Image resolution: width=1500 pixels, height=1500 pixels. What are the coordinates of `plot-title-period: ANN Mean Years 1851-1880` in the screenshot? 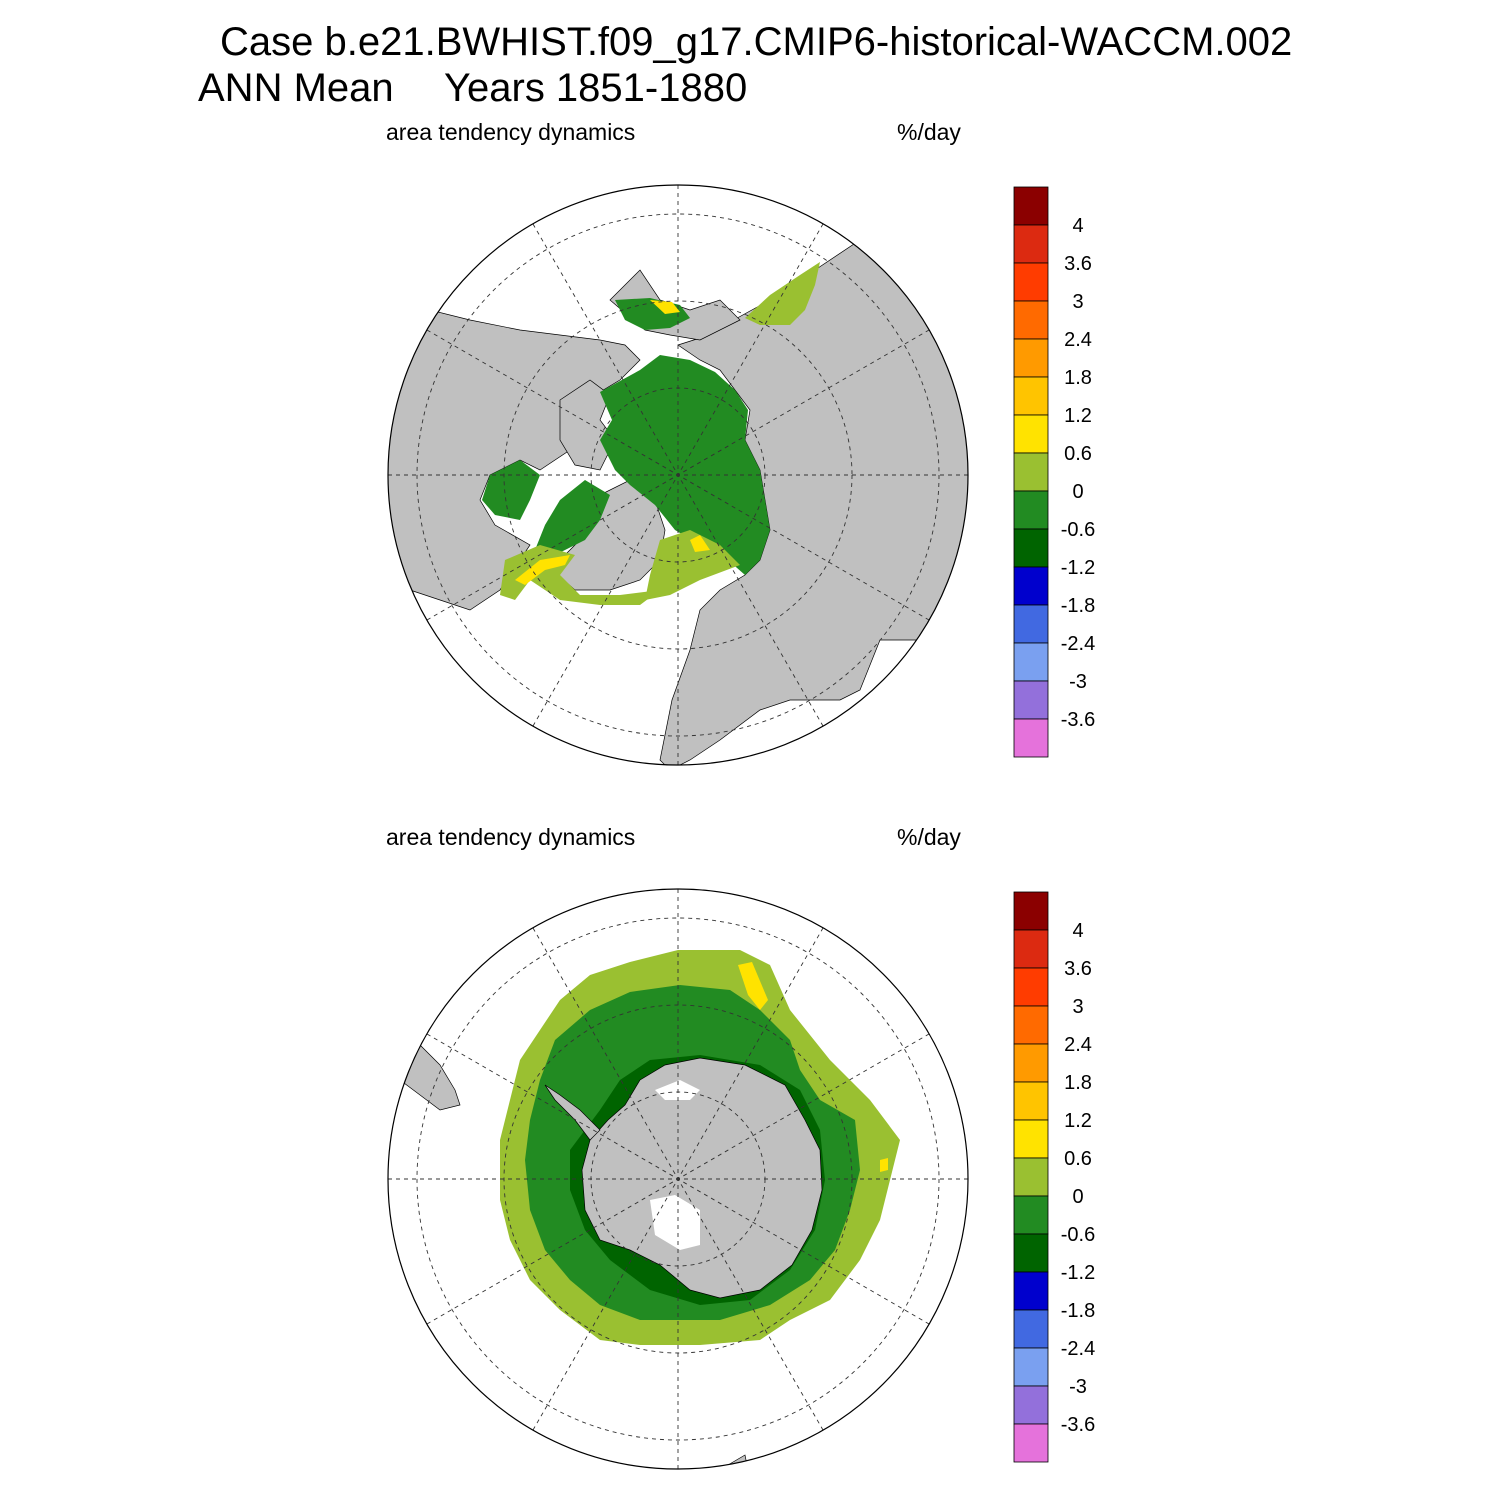 It's located at (472, 88).